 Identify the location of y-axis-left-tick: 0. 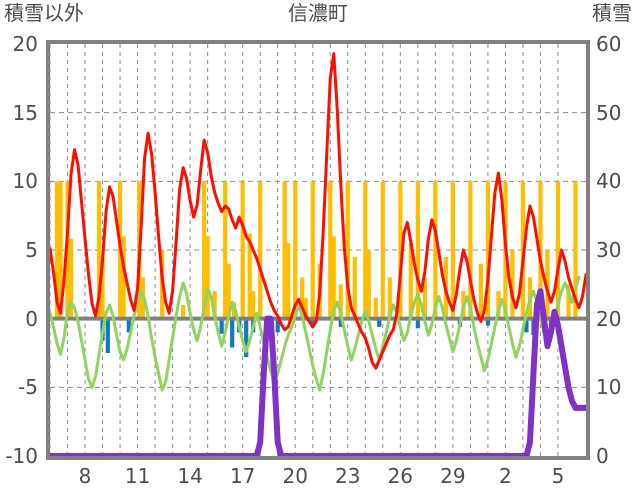
(31, 318).